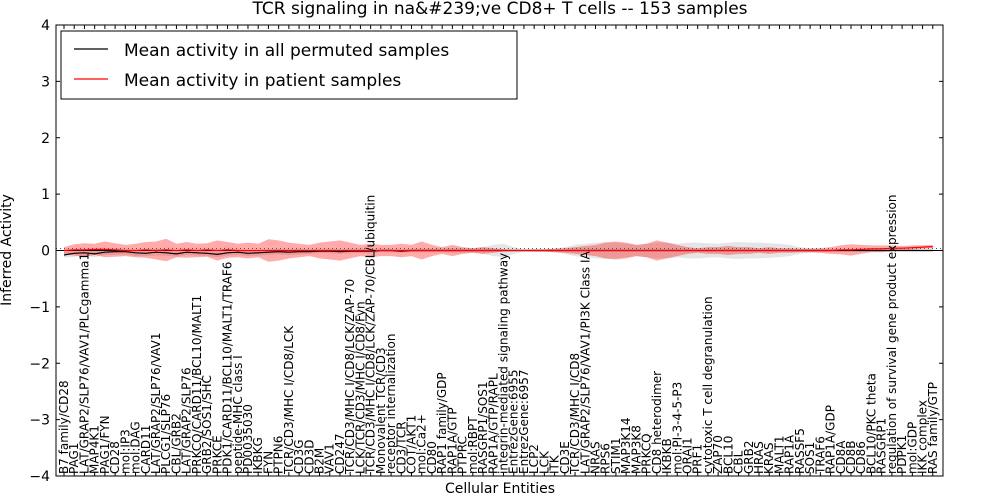  What do you see at coordinates (289, 400) in the screenshot?
I see `xtick-label-22: TCR/CD3/MHC I/CD8/LCK` at bounding box center [289, 400].